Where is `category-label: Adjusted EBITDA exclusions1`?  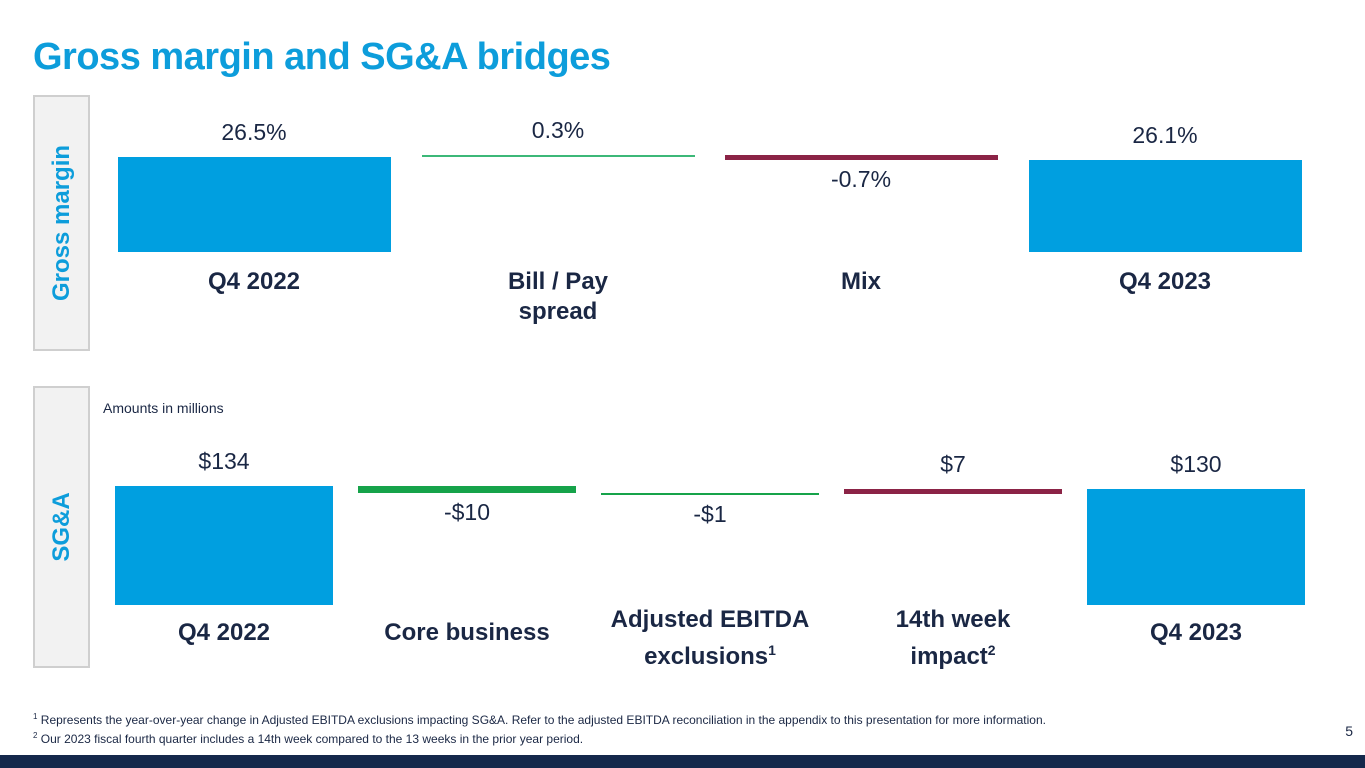
category-label: Adjusted EBITDA exclusions1 is located at coordinates (710, 638).